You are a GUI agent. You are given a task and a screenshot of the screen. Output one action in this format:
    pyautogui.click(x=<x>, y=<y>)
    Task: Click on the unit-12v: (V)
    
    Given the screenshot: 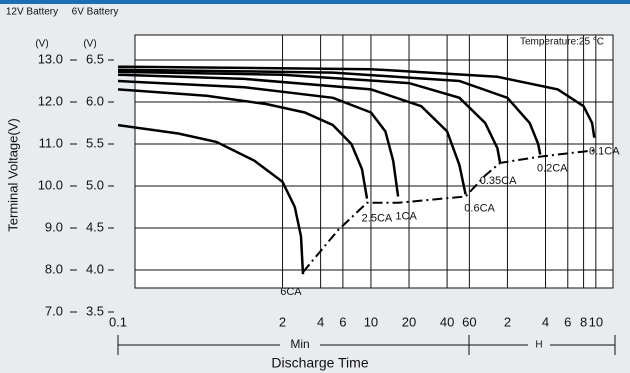 What is the action you would take?
    pyautogui.click(x=41, y=44)
    